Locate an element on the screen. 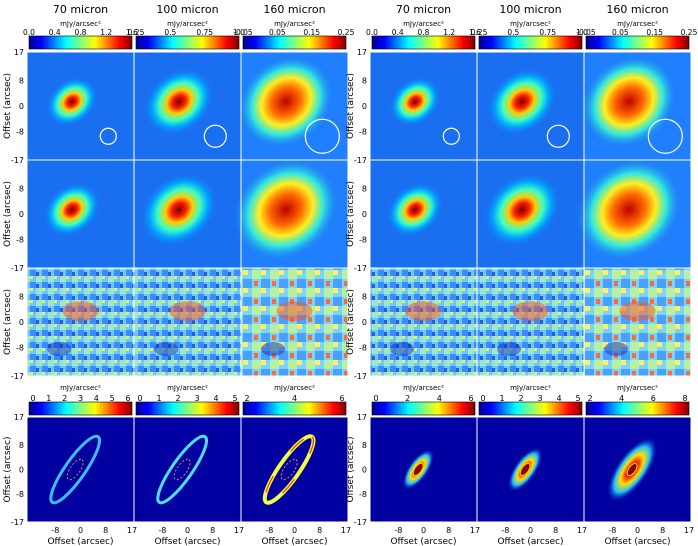  left-bottom-colorbar-tick: 1 is located at coordinates (158, 398).